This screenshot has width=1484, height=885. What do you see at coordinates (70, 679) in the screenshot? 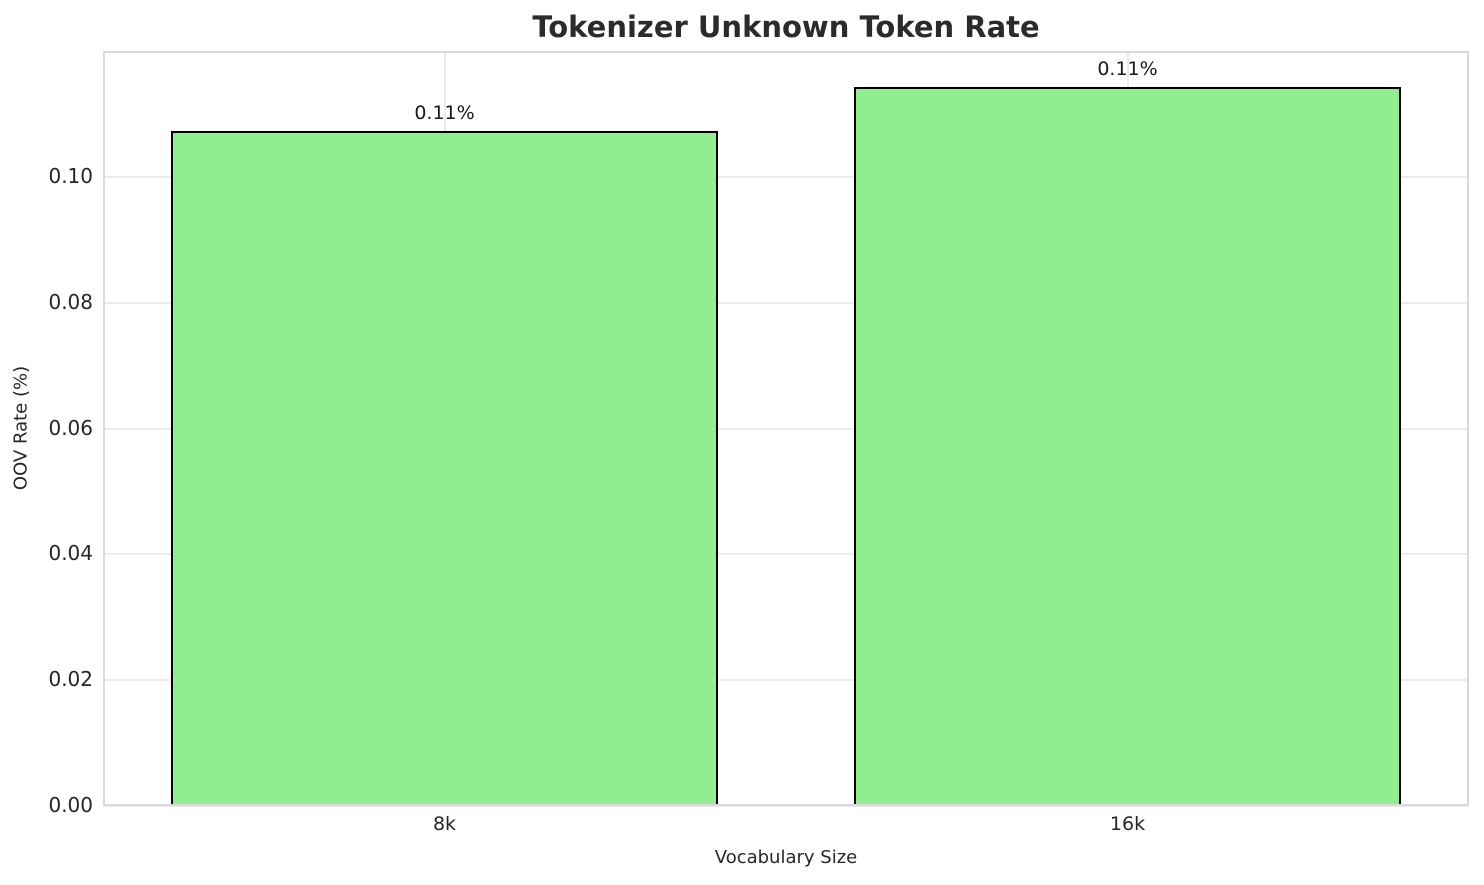
I see `y-tick-label: 0.02` at bounding box center [70, 679].